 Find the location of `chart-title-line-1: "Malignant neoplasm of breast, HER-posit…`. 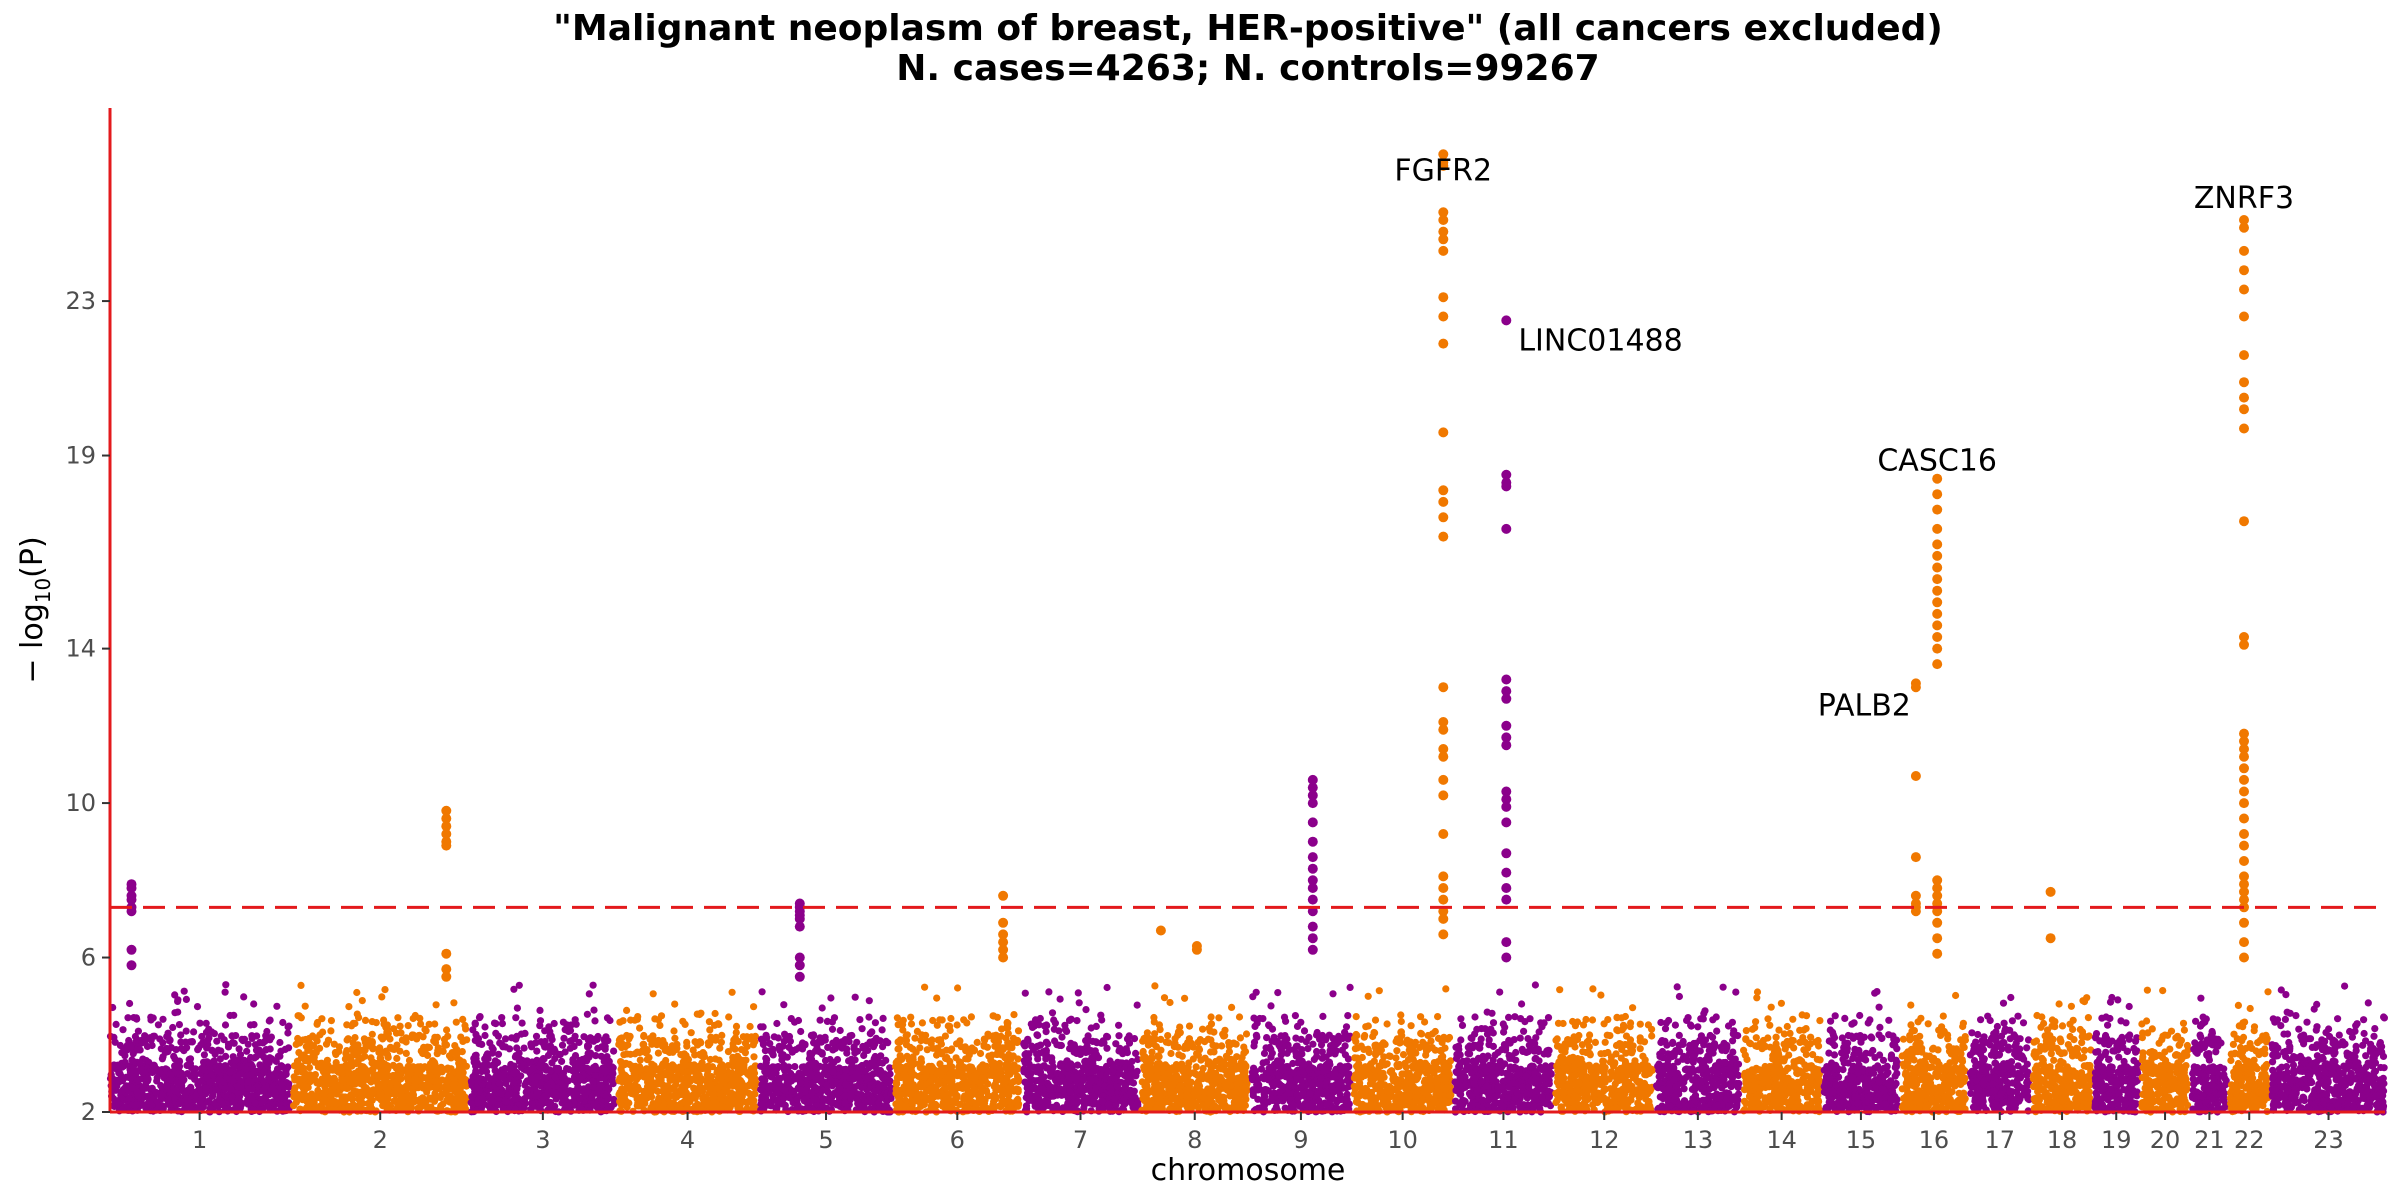

chart-title-line-1: "Malignant neoplasm of breast, HER-posit… is located at coordinates (1248, 28).